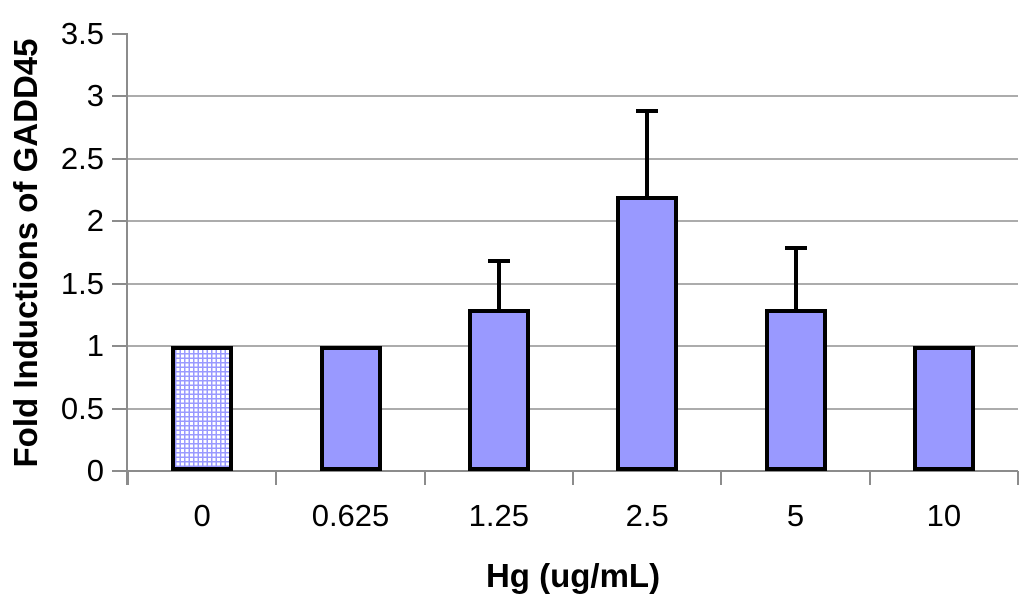  I want to click on y-tick-label: 0, so click(95, 470).